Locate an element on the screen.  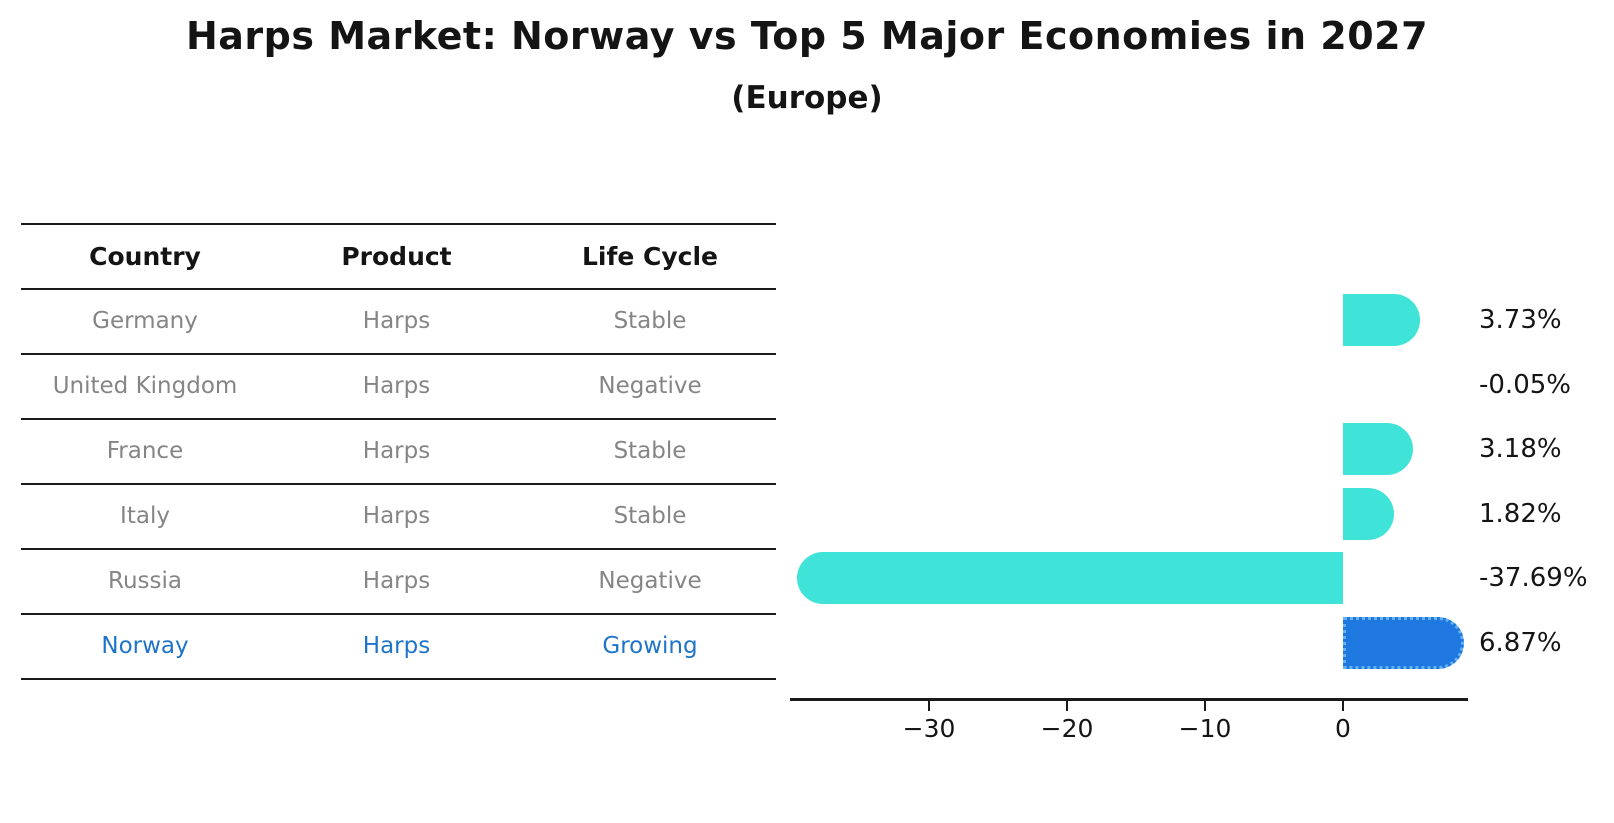
value-label-germany: 3.73% is located at coordinates (1520, 320).